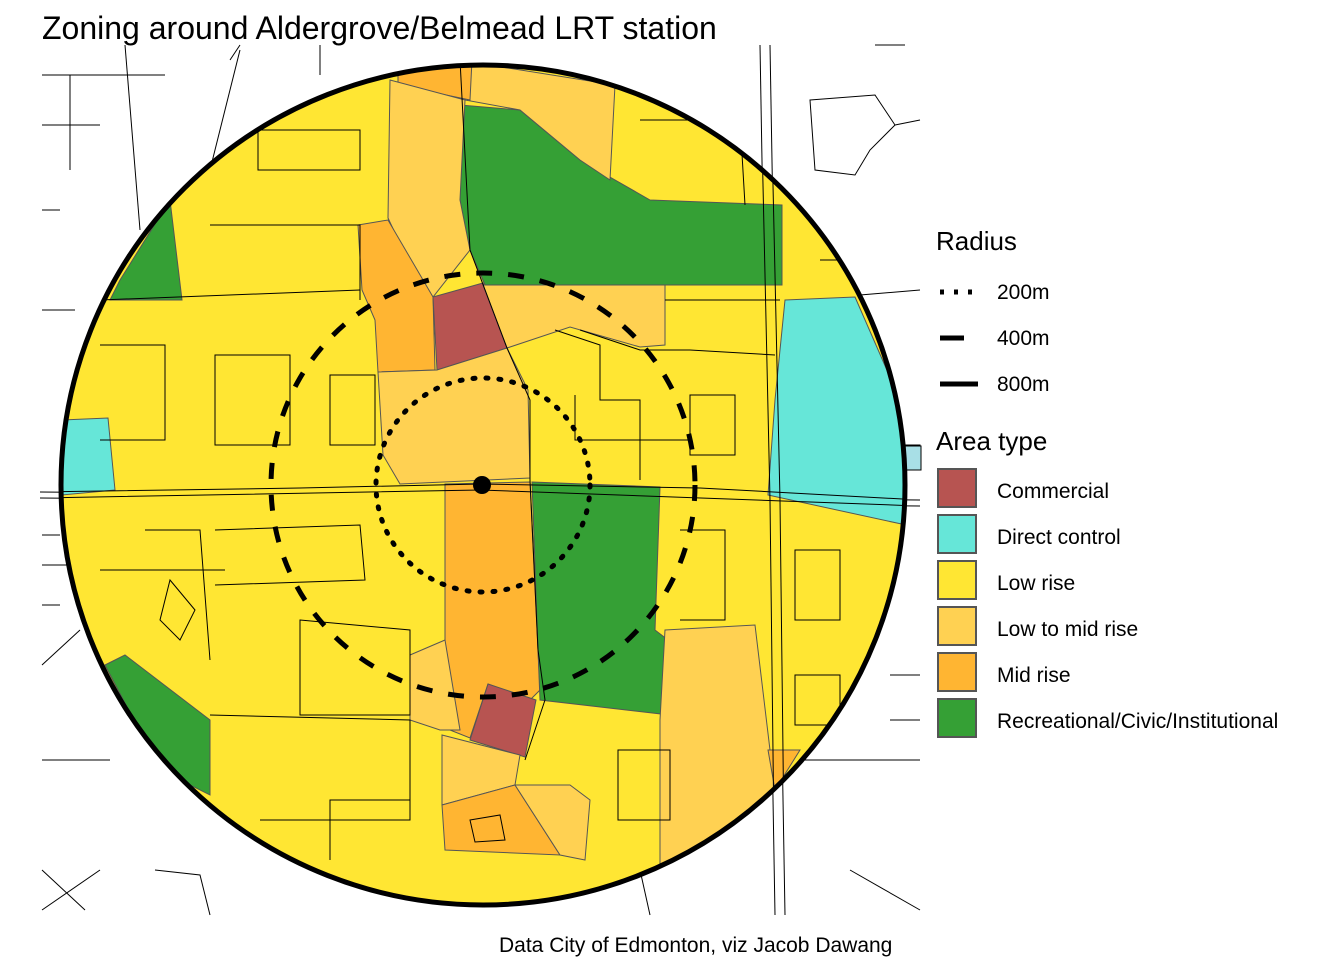 The height and width of the screenshot is (960, 1344). What do you see at coordinates (959, 338) in the screenshot?
I see `legend-radius-keys` at bounding box center [959, 338].